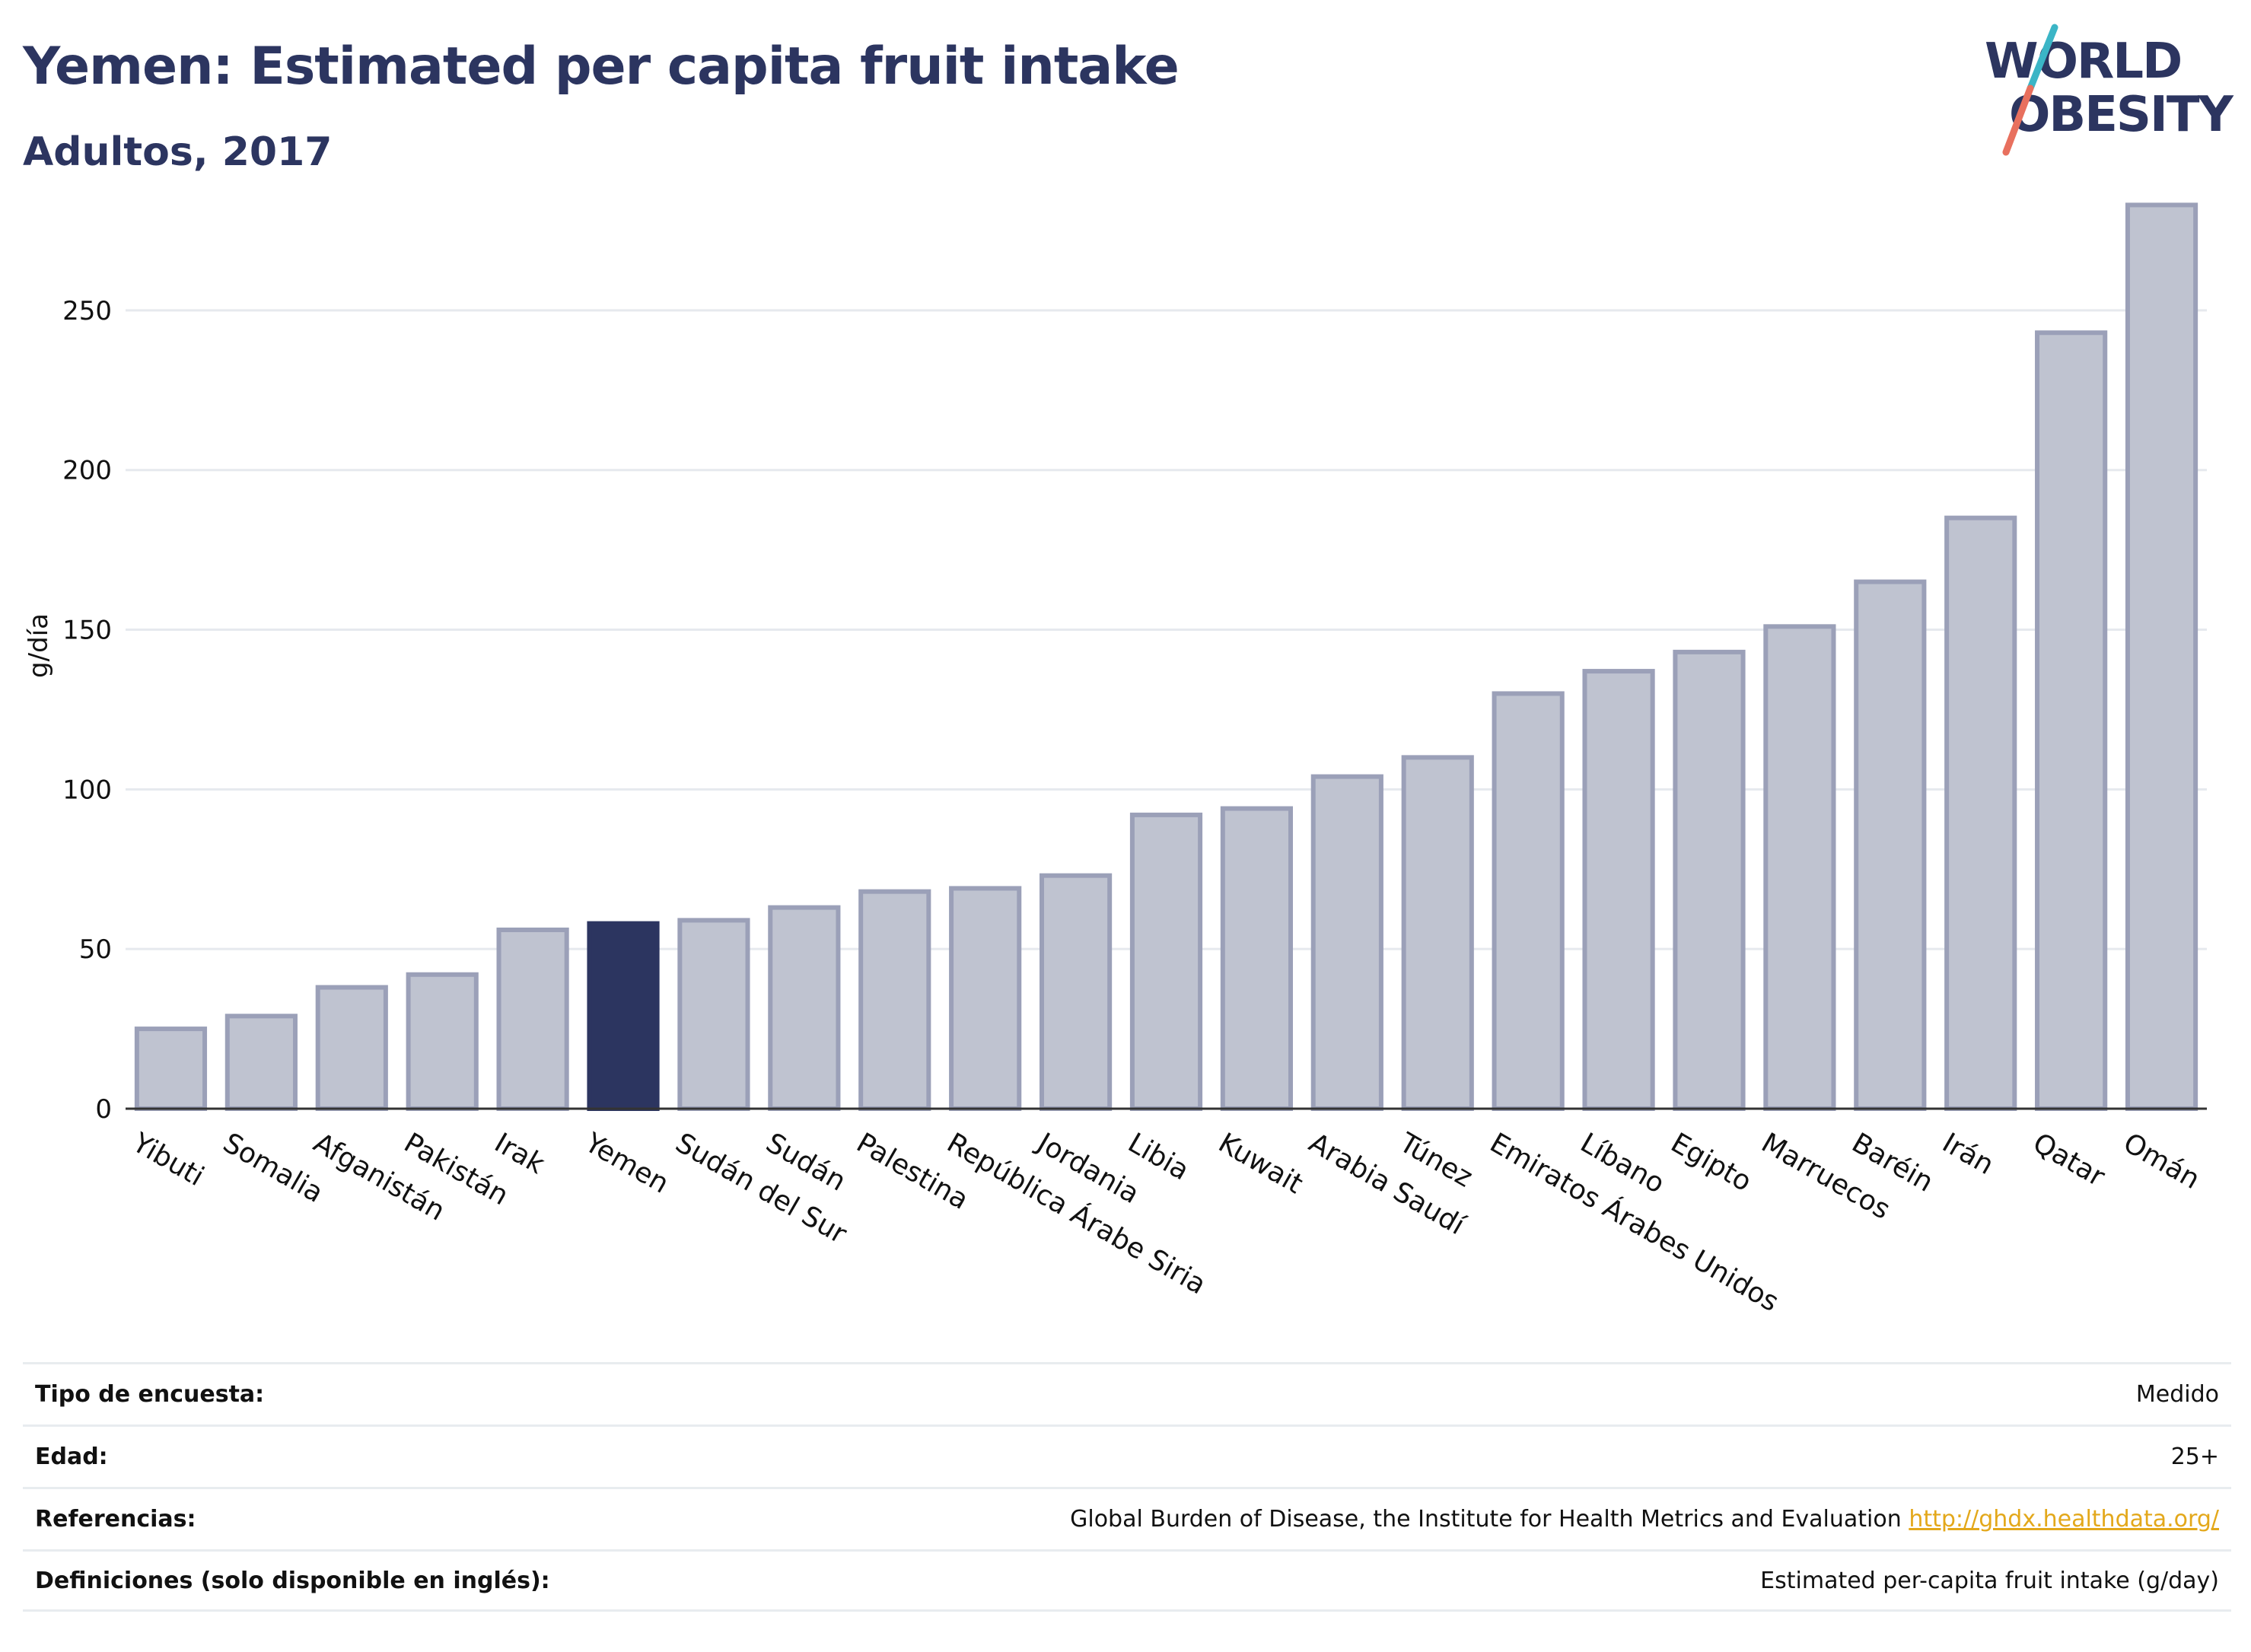  What do you see at coordinates (95, 949) in the screenshot?
I see `y-tick-label: 50` at bounding box center [95, 949].